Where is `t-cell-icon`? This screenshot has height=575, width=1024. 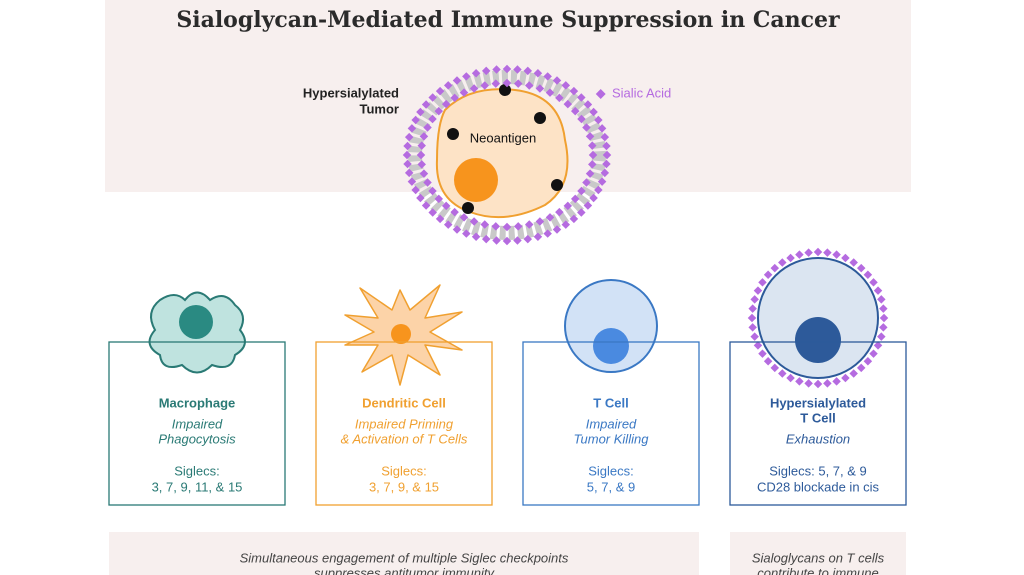 t-cell-icon is located at coordinates (611, 326).